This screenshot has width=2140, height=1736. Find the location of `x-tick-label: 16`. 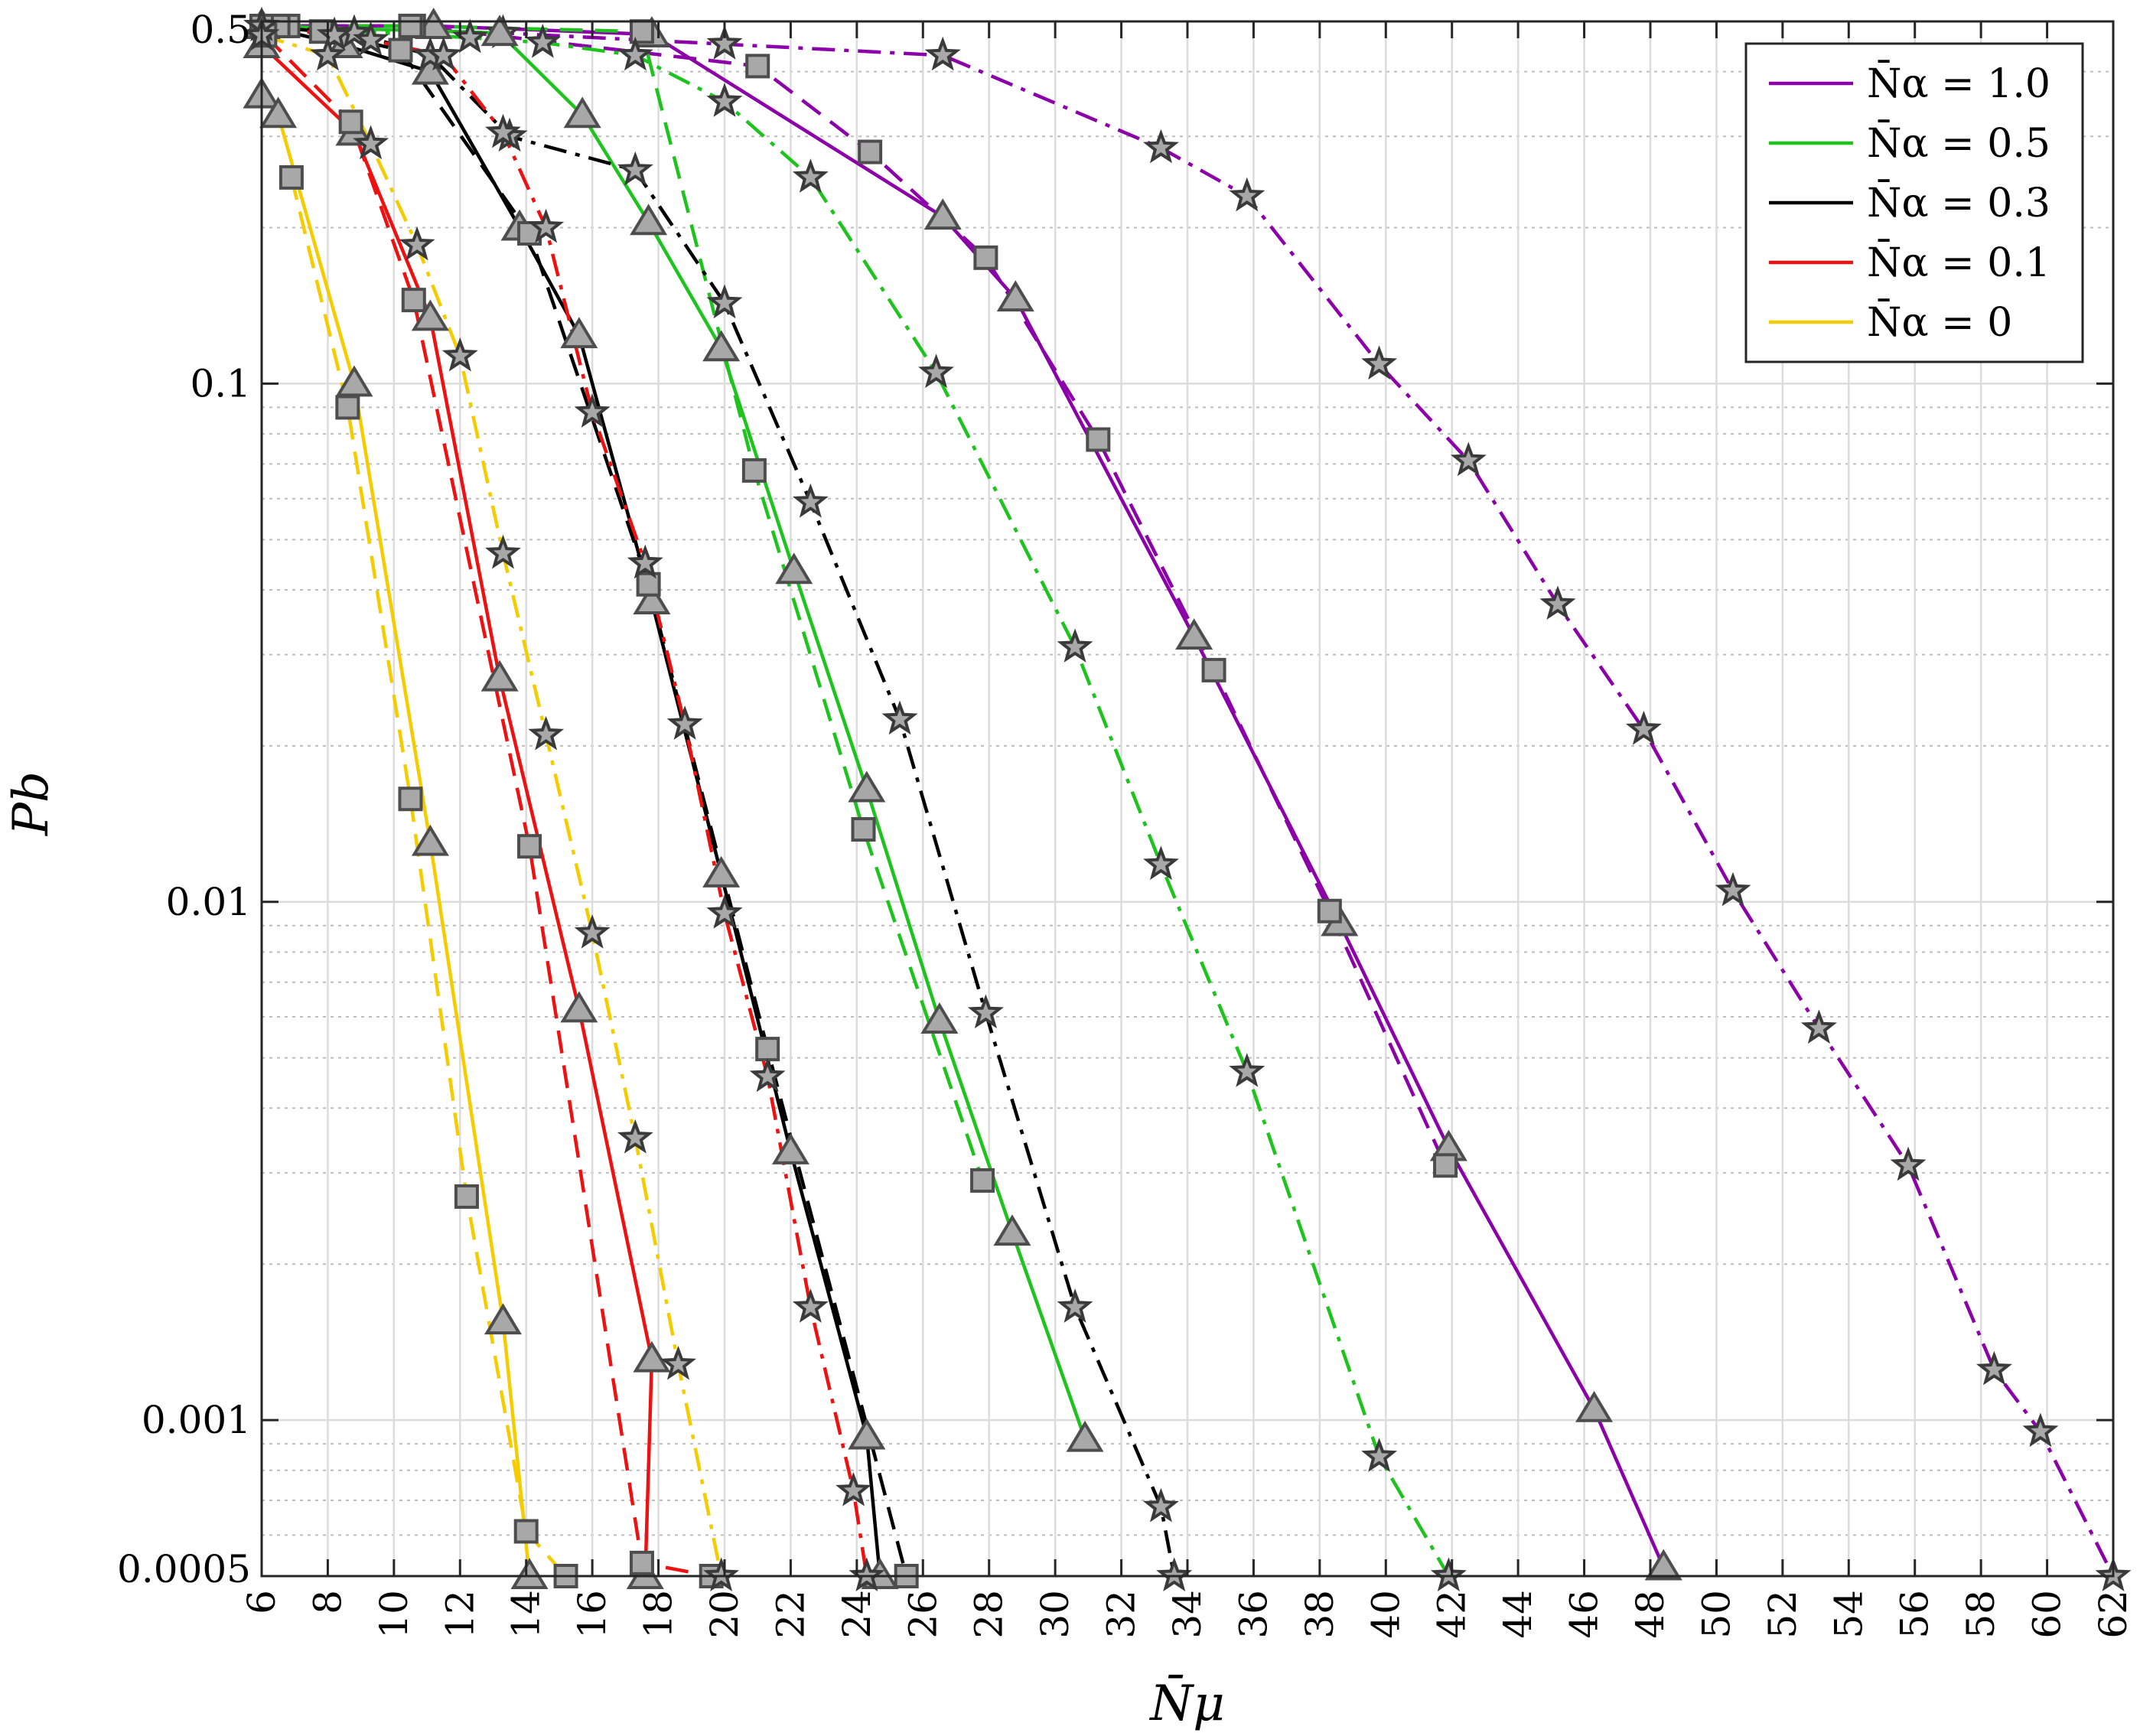

x-tick-label: 16 is located at coordinates (592, 1614).